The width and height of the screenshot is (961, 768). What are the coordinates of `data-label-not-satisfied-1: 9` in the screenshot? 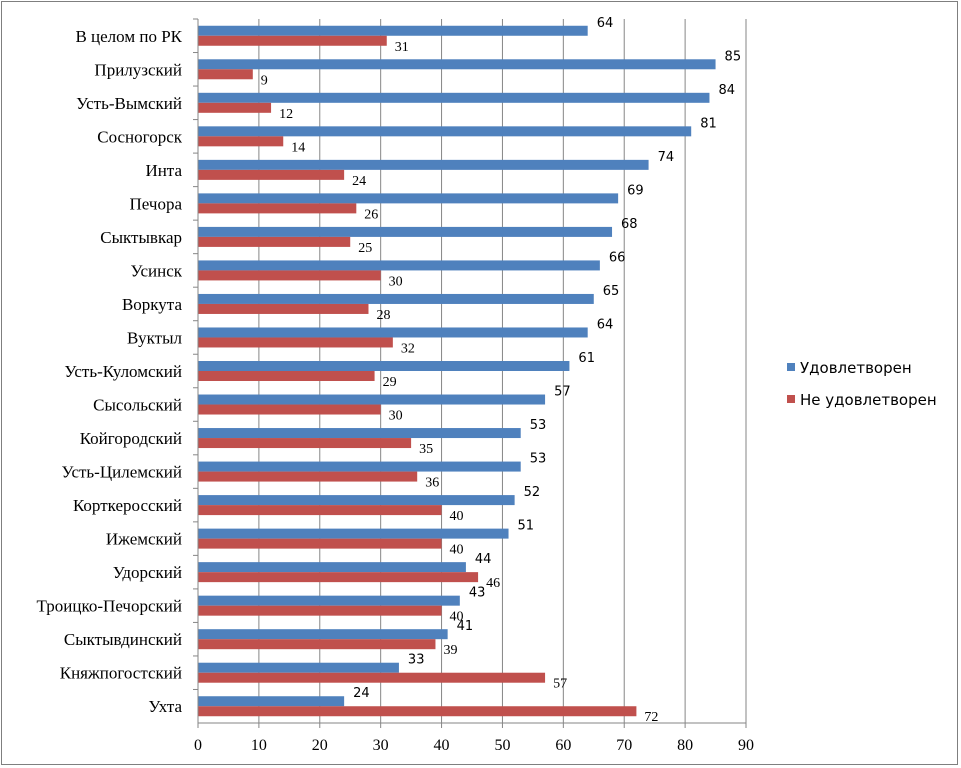 It's located at (264, 80).